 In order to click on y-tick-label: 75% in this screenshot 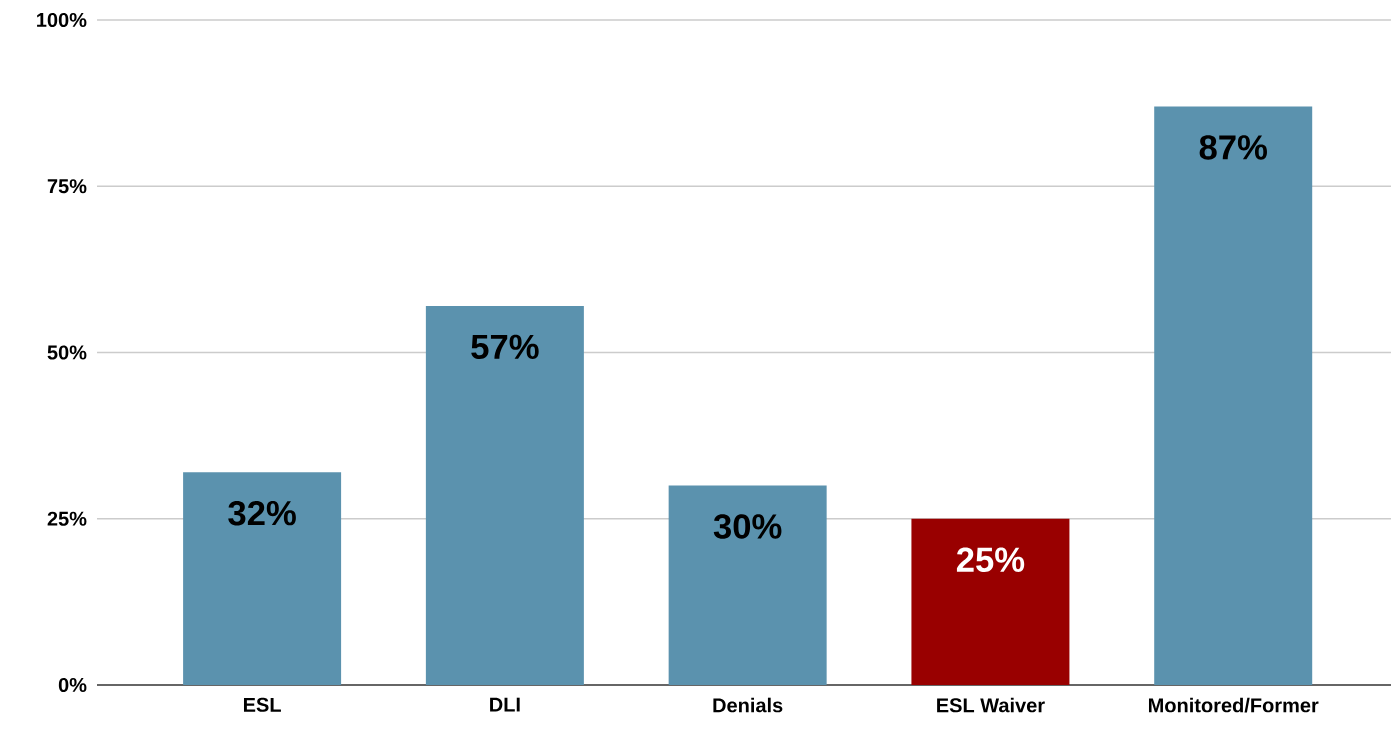, I will do `click(67, 186)`.